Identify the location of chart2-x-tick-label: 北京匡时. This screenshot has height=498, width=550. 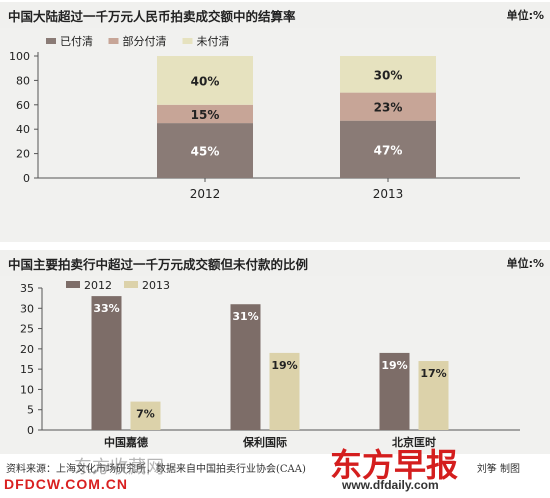
(414, 442).